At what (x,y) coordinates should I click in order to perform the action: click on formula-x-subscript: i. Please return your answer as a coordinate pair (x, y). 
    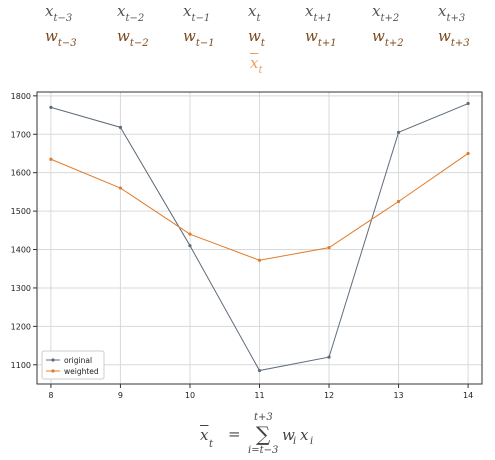
    Looking at the image, I should click on (312, 441).